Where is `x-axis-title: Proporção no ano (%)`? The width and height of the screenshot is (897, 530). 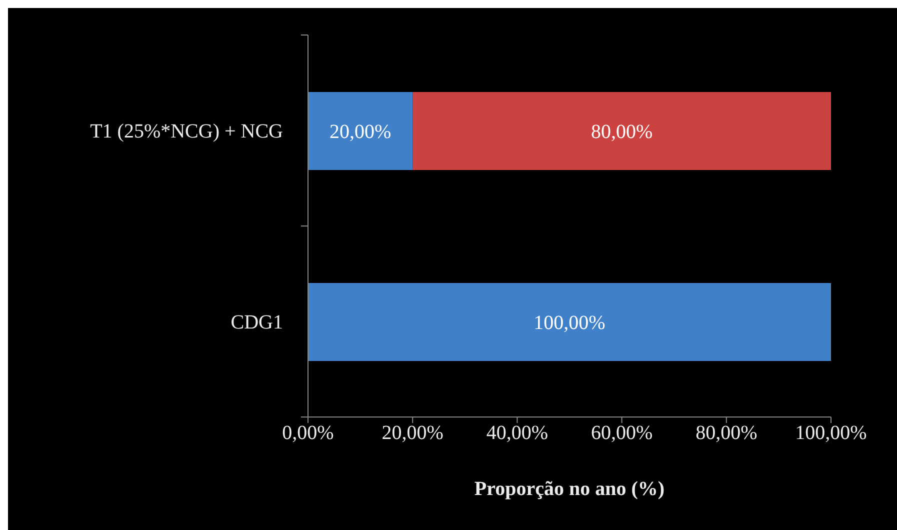
x-axis-title: Proporção no ano (%) is located at coordinates (569, 489).